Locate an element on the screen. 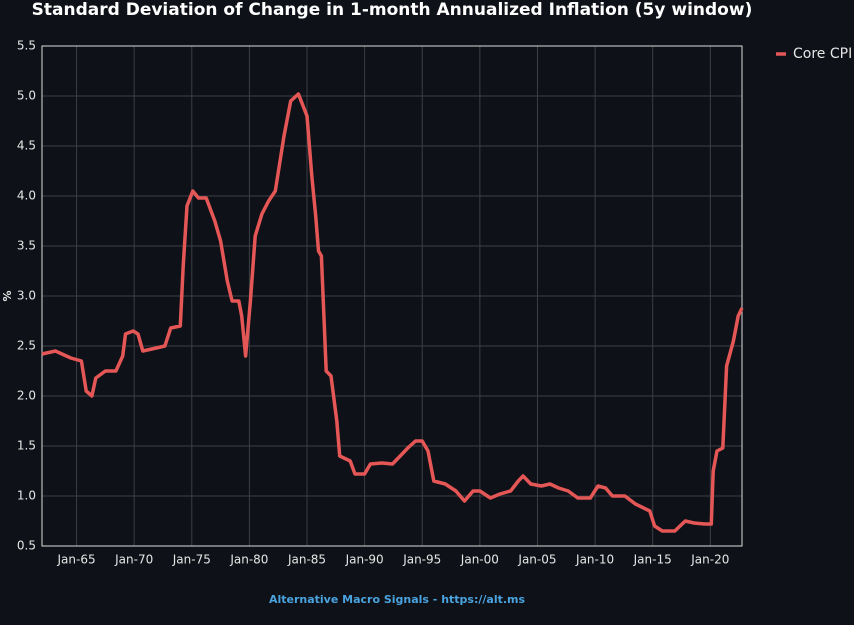 This screenshot has width=854, height=625. x-tick-label: Jan-80 is located at coordinates (248, 560).